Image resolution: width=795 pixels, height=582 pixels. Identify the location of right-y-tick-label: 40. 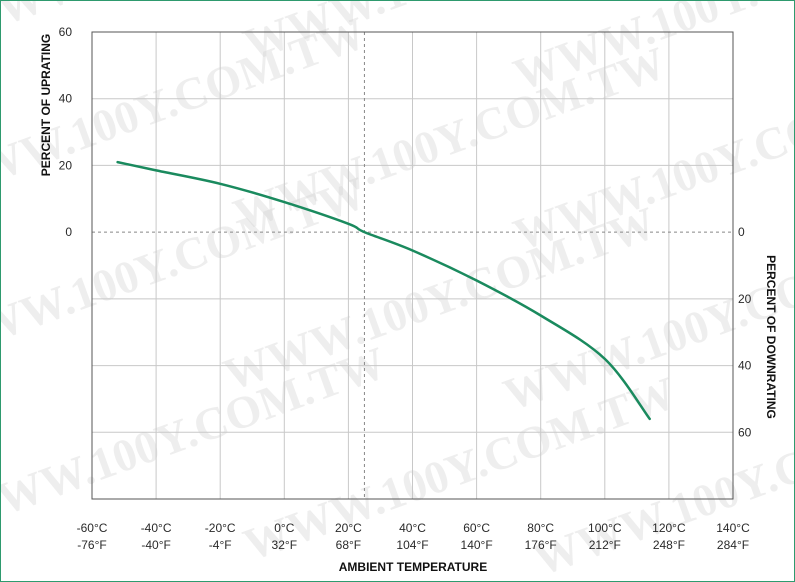
(745, 366).